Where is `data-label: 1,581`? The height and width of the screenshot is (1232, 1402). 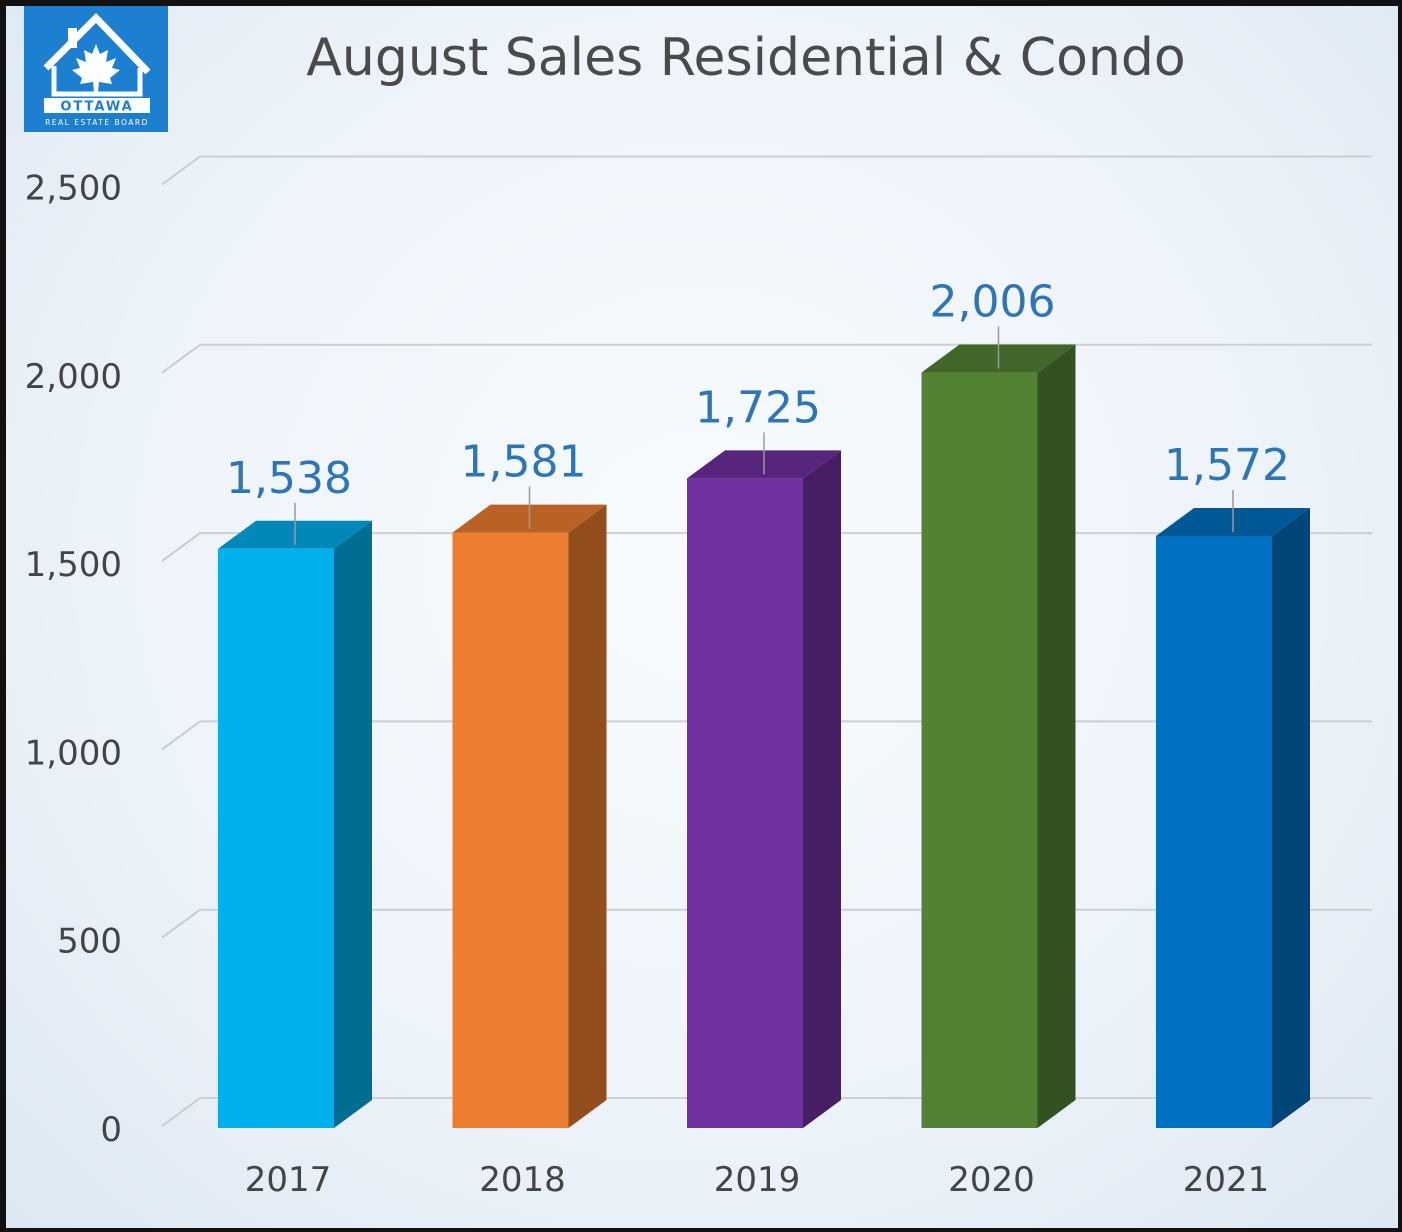 data-label: 1,581 is located at coordinates (524, 462).